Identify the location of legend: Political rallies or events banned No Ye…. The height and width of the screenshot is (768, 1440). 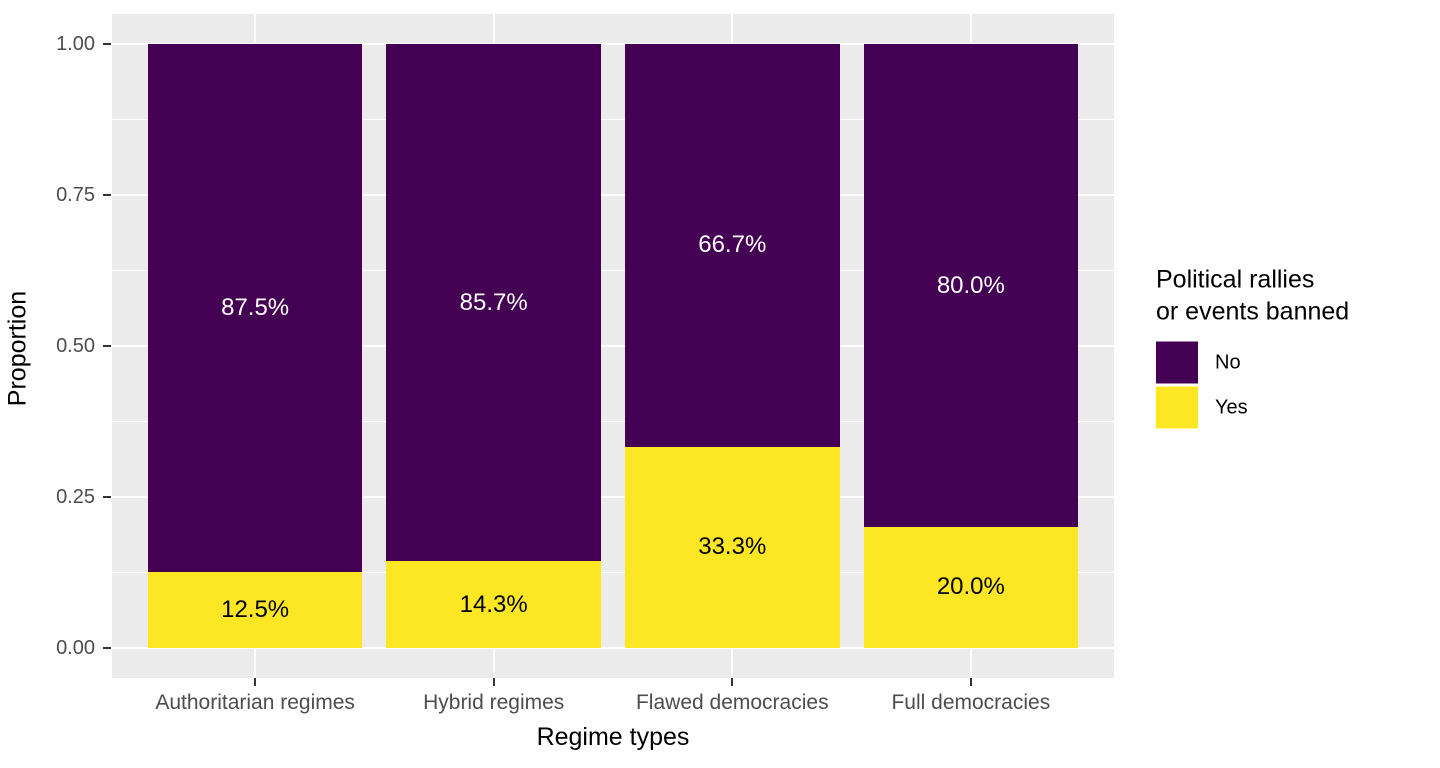
(1252, 346).